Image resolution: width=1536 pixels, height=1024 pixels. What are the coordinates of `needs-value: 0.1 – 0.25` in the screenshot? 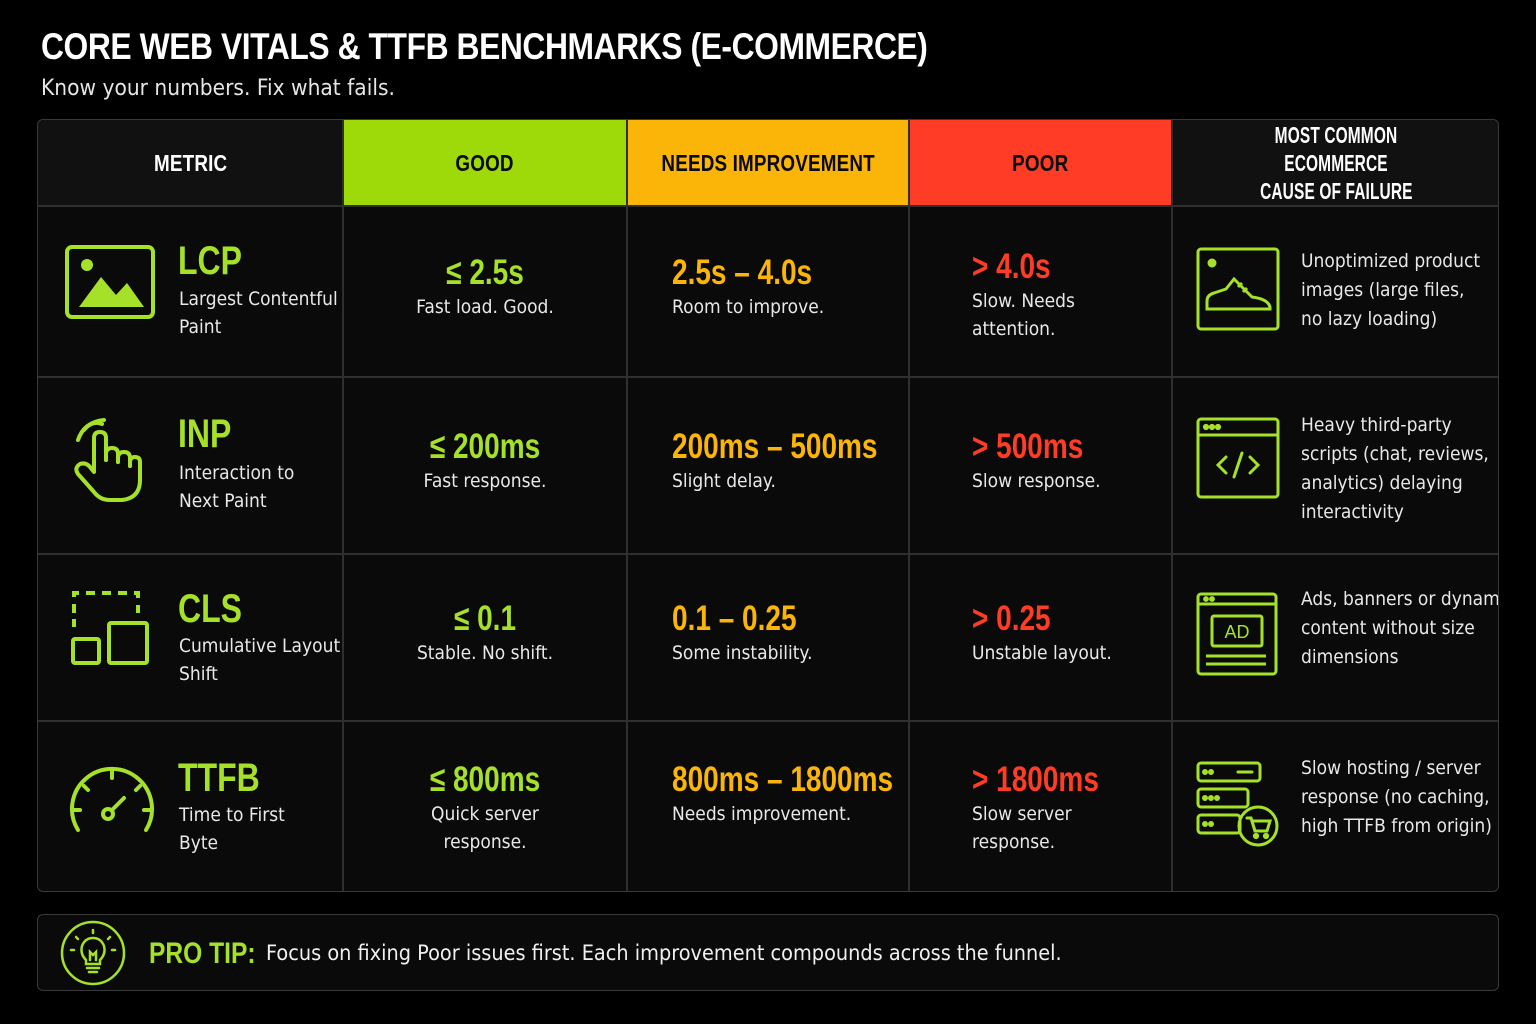 It's located at (734, 618).